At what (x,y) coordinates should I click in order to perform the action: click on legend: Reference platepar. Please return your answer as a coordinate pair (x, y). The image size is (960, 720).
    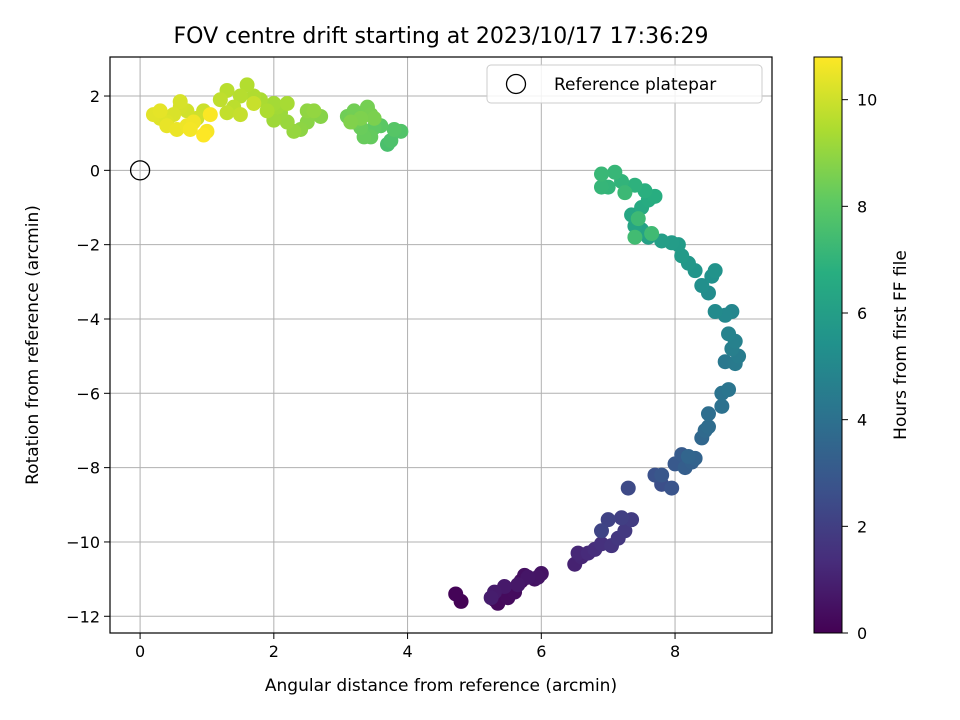
    Looking at the image, I should click on (624, 84).